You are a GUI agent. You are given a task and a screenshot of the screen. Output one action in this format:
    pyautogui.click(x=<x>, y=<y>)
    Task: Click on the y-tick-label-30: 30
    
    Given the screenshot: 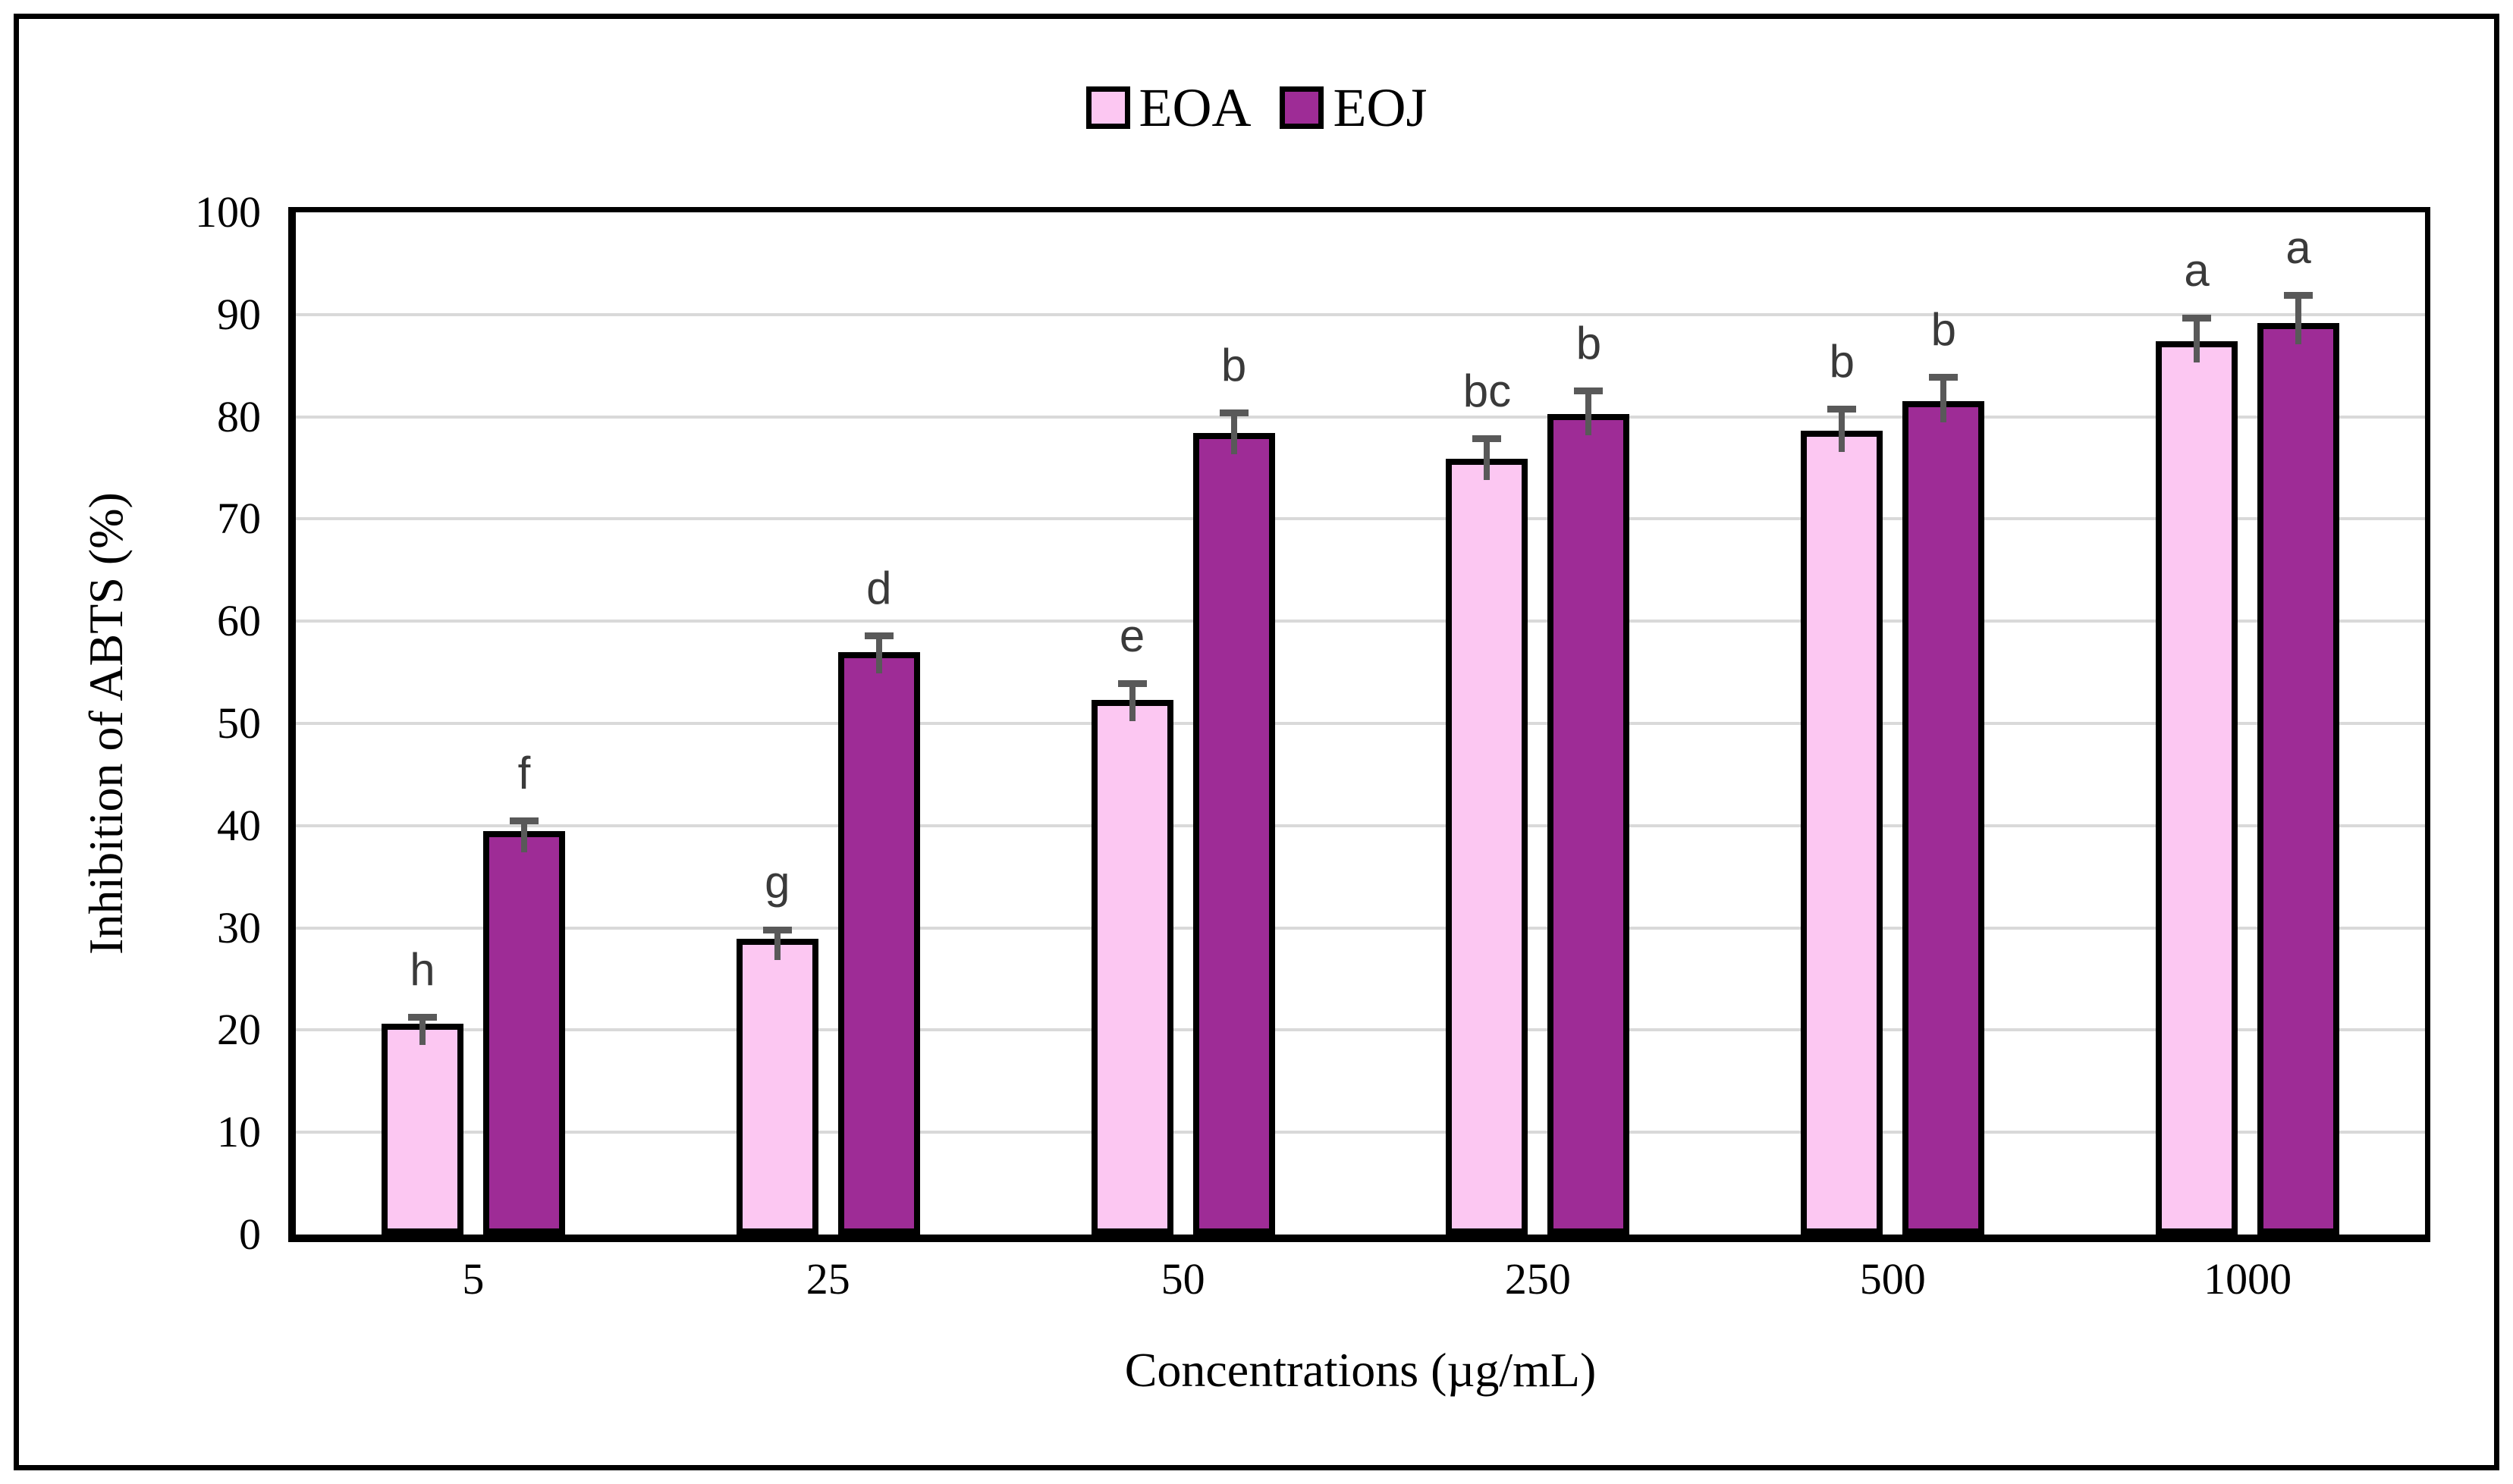 What is the action you would take?
    pyautogui.click(x=239, y=927)
    